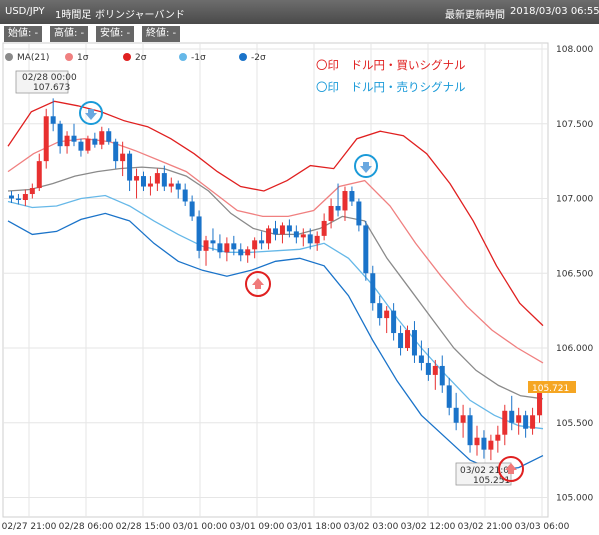  What do you see at coordinates (140, 15) in the screenshot?
I see `indicator-label: ボリンジャーバンド` at bounding box center [140, 15].